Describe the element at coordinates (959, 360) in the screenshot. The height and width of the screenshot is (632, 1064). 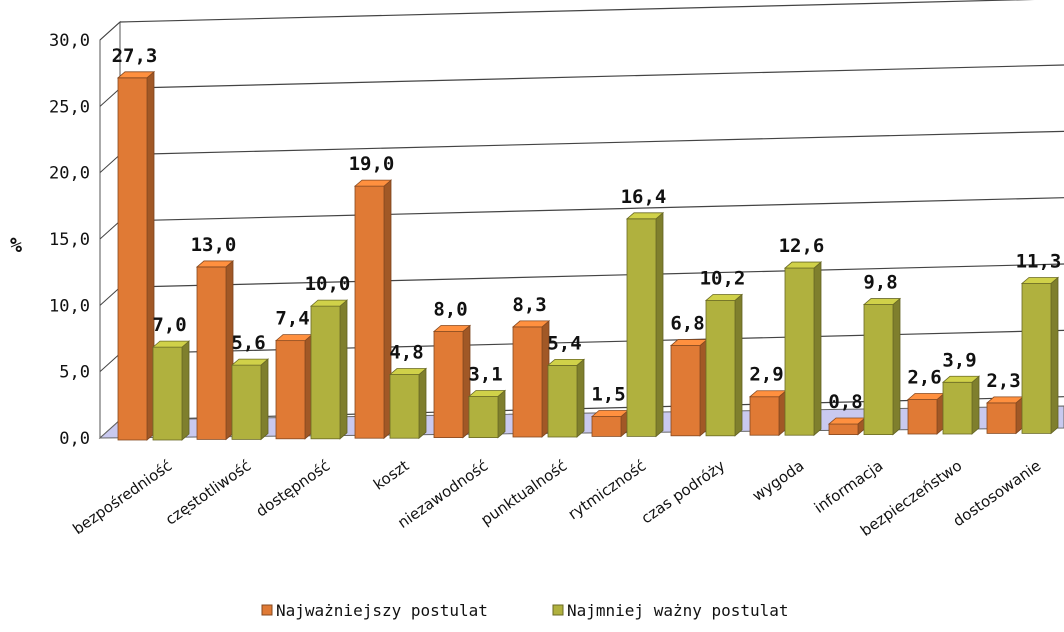
I see `data-label: 3,9` at that location.